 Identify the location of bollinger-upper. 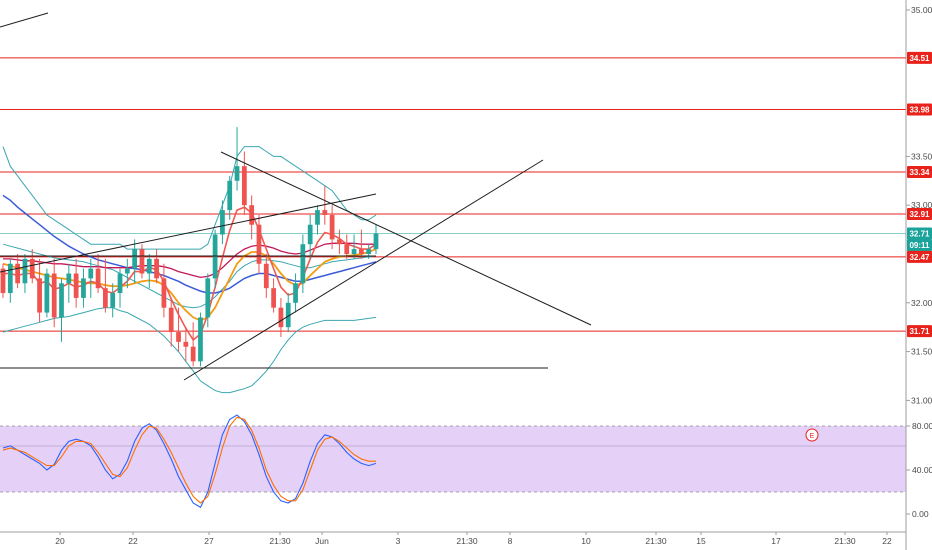
(189, 198).